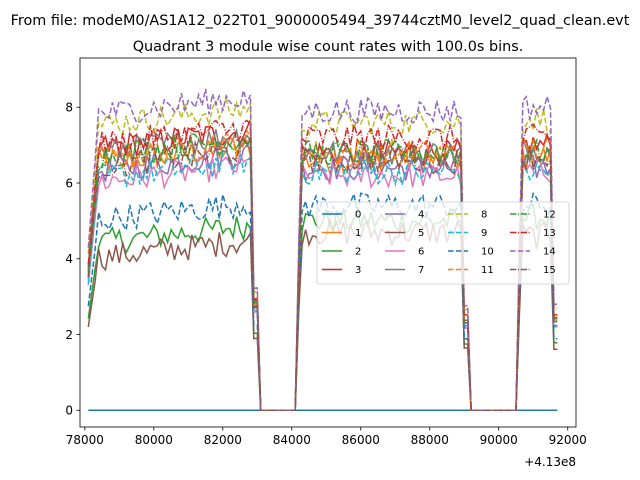 Image resolution: width=640 pixels, height=480 pixels. I want to click on legend-label: 15, so click(549, 270).